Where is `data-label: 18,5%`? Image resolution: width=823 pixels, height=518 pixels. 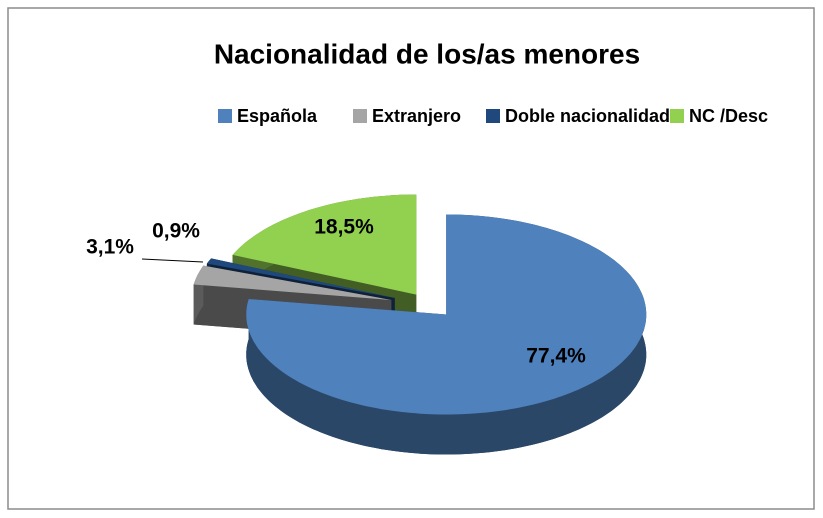
data-label: 18,5% is located at coordinates (344, 227).